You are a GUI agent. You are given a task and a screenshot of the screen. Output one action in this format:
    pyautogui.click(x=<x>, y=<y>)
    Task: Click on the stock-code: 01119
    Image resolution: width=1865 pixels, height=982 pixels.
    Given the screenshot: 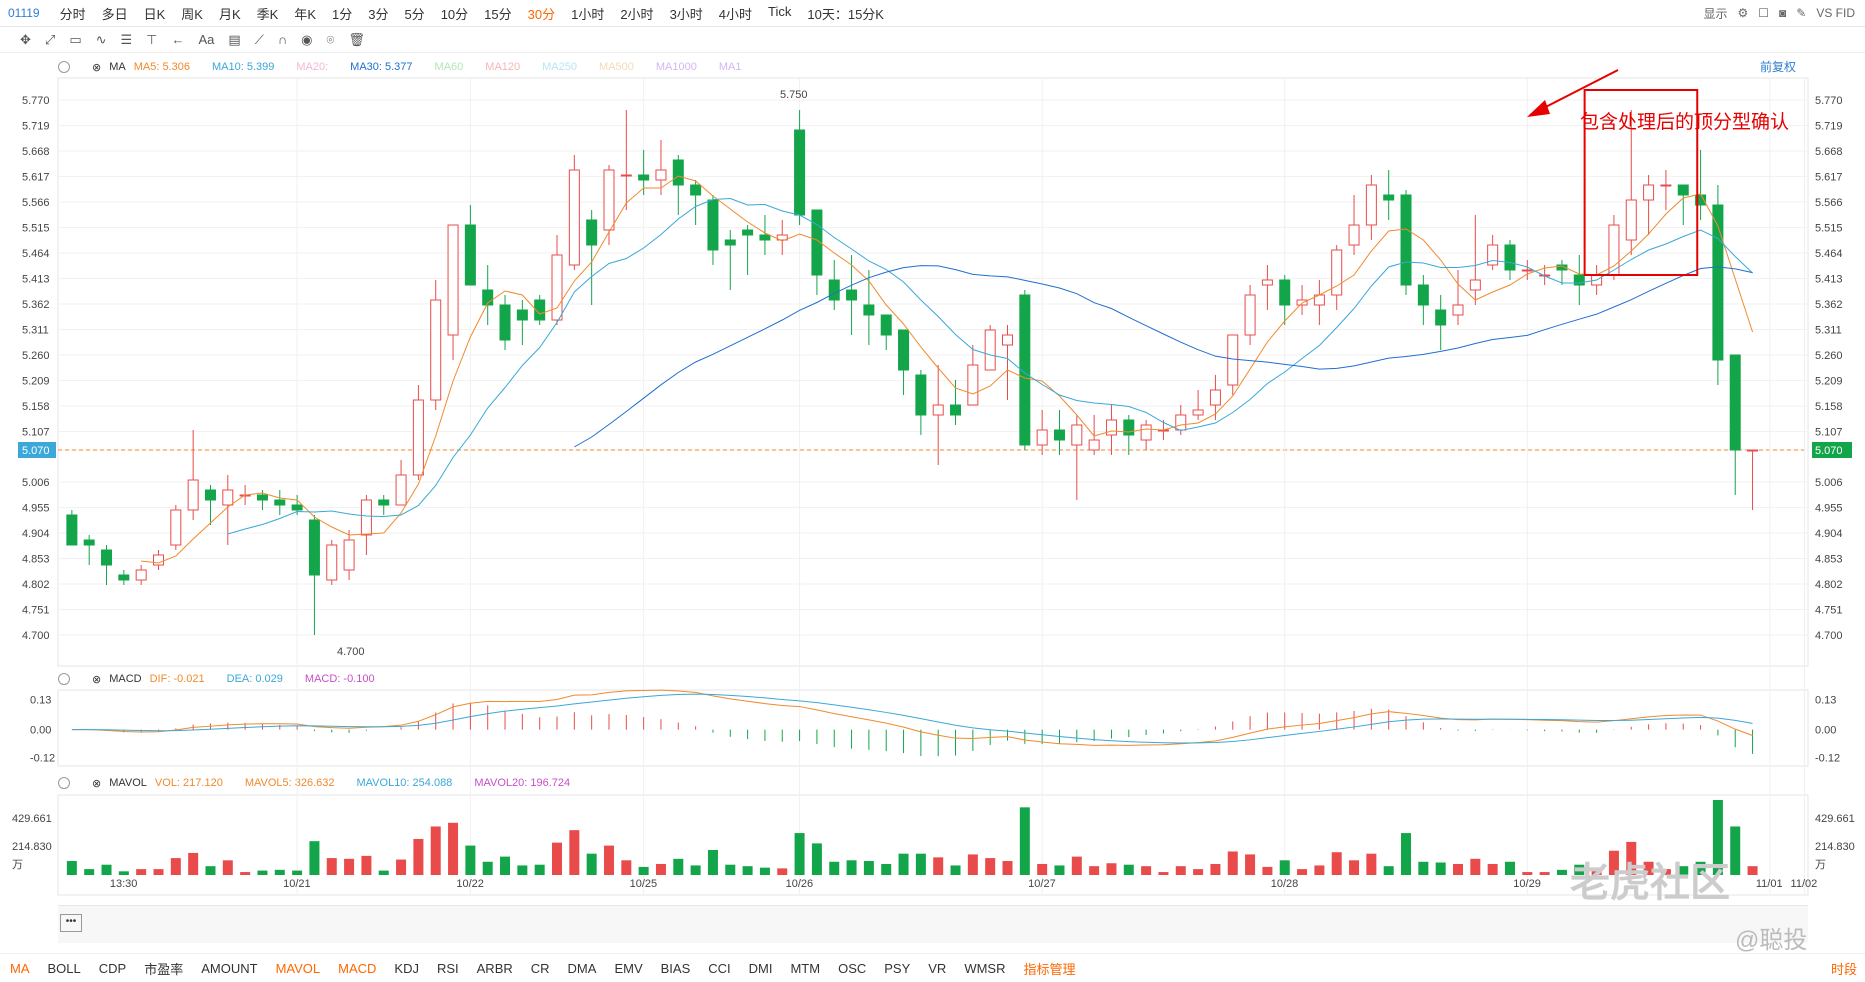 What is the action you would take?
    pyautogui.click(x=24, y=13)
    